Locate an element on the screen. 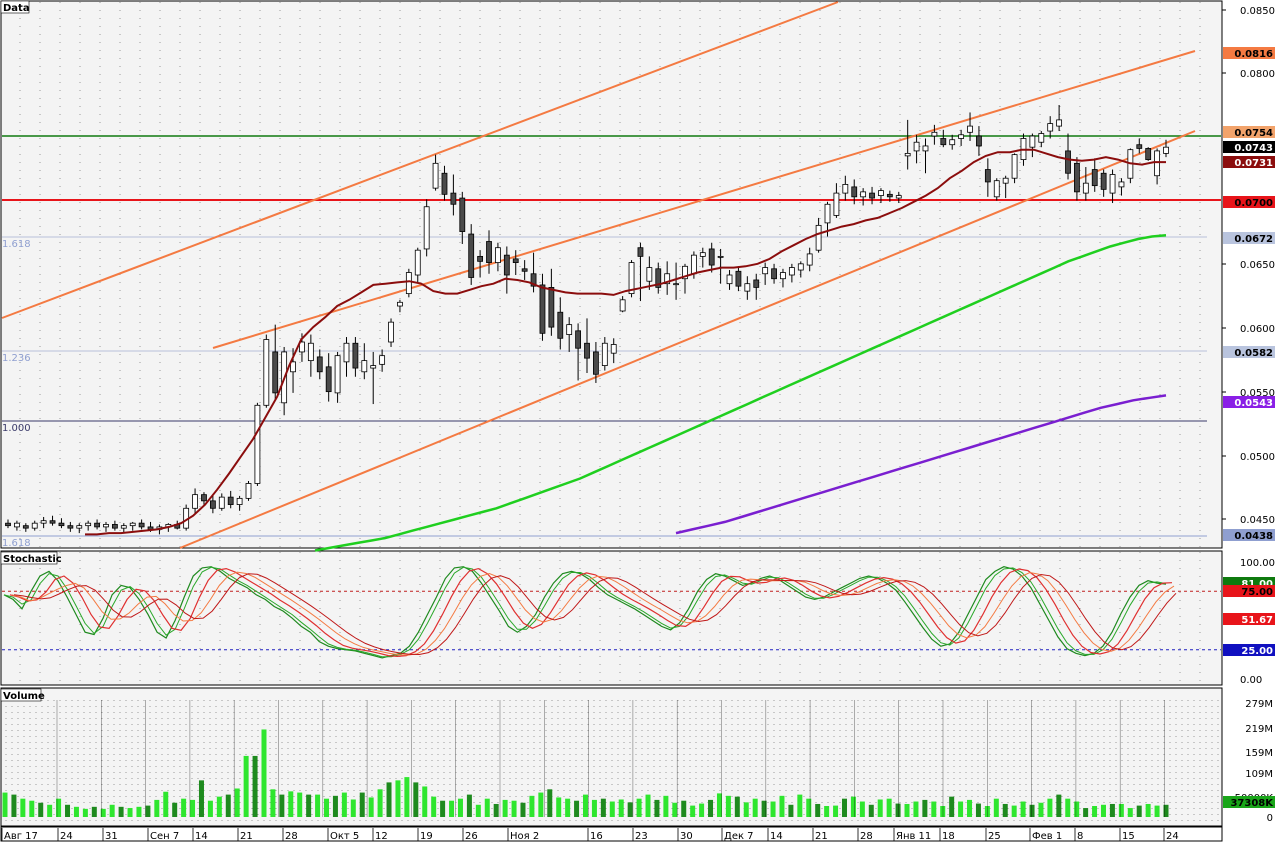 The height and width of the screenshot is (842, 1276). price-marker-label: 0.0543 is located at coordinates (1253, 403).